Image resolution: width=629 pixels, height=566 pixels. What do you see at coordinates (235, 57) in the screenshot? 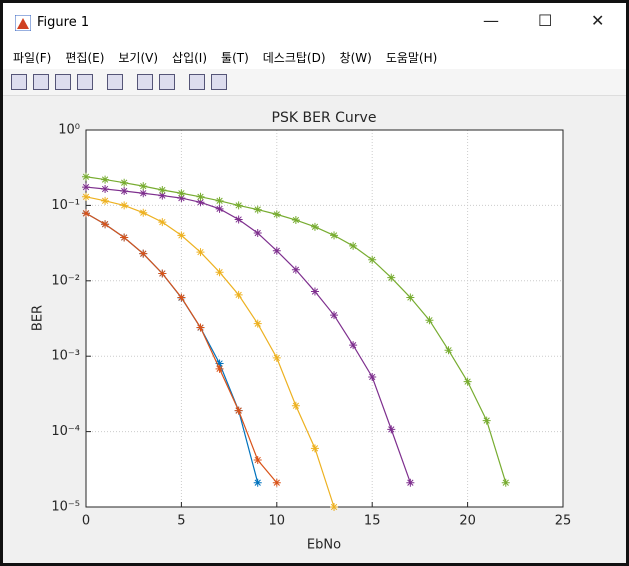
I see `menu-item: 툴(T)` at bounding box center [235, 57].